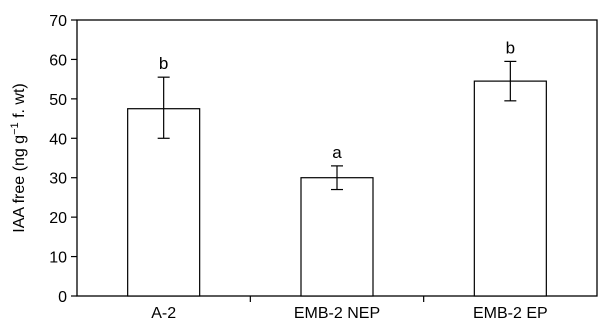 This screenshot has height=329, width=606. What do you see at coordinates (337, 152) in the screenshot?
I see `significance-letter: a` at bounding box center [337, 152].